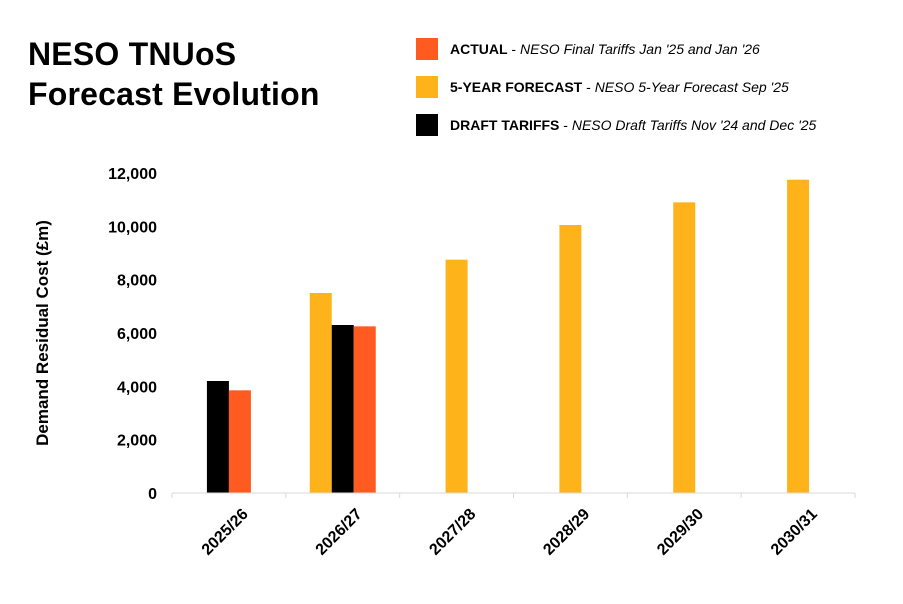 The width and height of the screenshot is (903, 604). I want to click on legend-desc-forecast: NESO 5-Year Forecast Sep '25, so click(691, 87).